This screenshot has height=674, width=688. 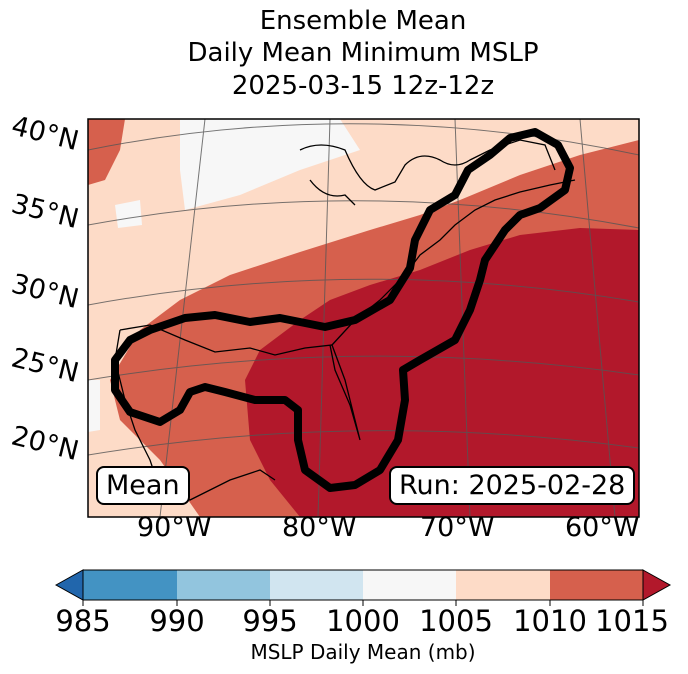 What do you see at coordinates (174, 527) in the screenshot?
I see `lon-label-90w: 90°W` at bounding box center [174, 527].